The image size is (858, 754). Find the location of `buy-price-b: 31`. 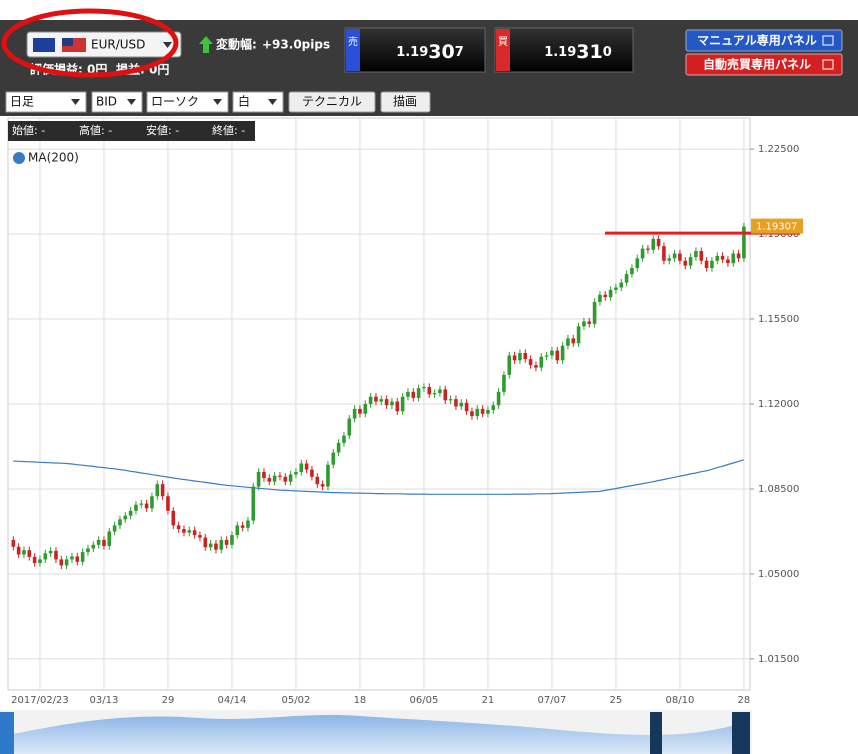

buy-price-b: 31 is located at coordinates (589, 52).